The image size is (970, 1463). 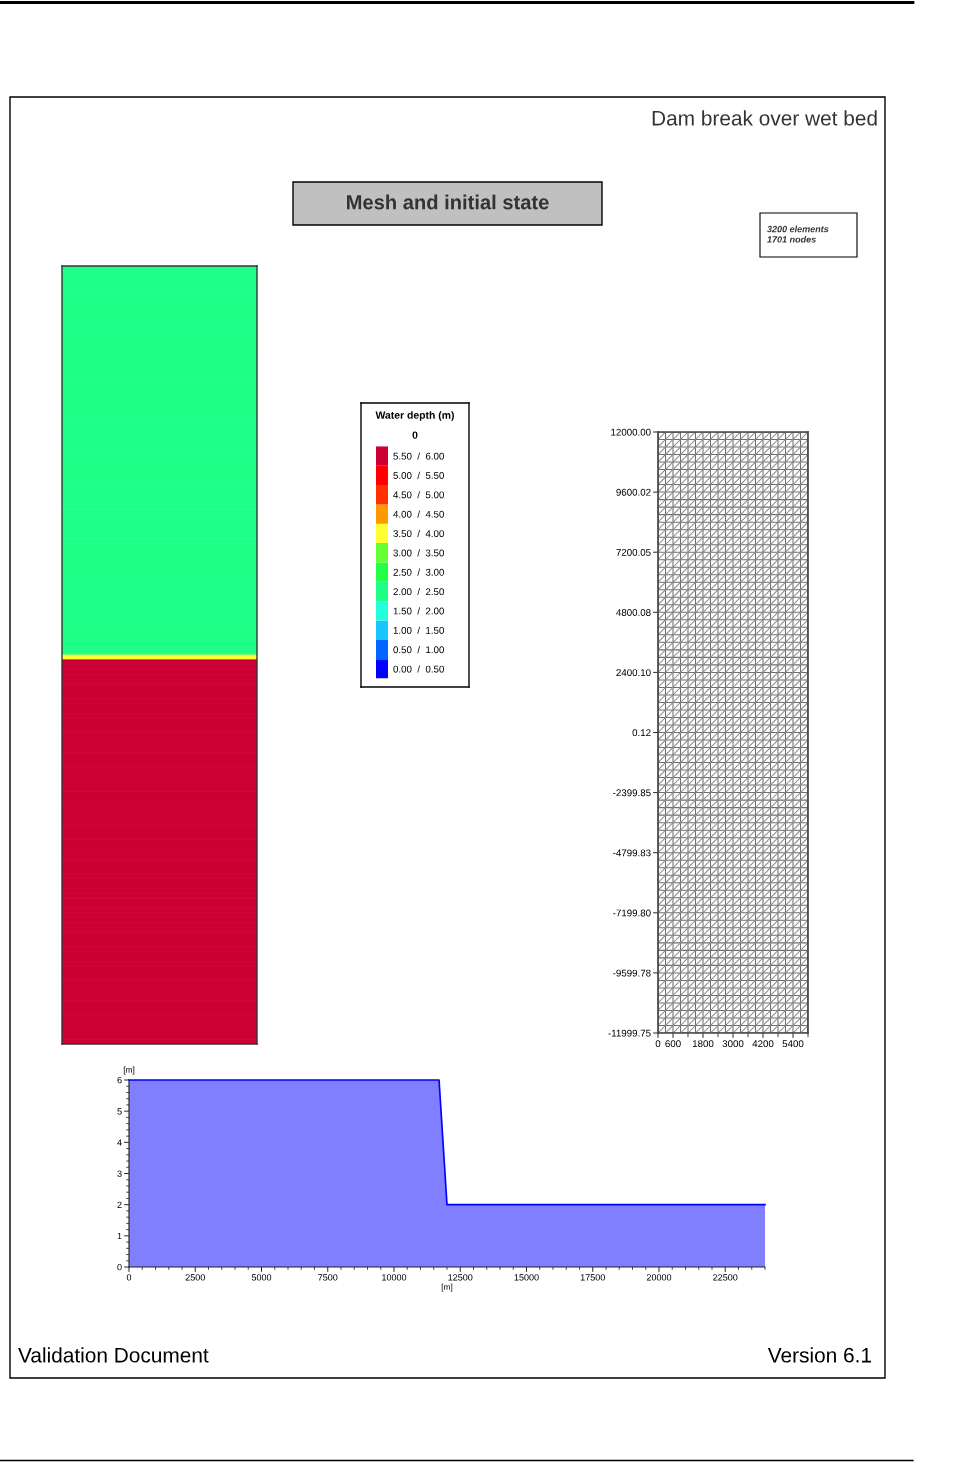 What do you see at coordinates (418, 456) in the screenshot?
I see `color-bar-label: 5.50 / 6.00` at bounding box center [418, 456].